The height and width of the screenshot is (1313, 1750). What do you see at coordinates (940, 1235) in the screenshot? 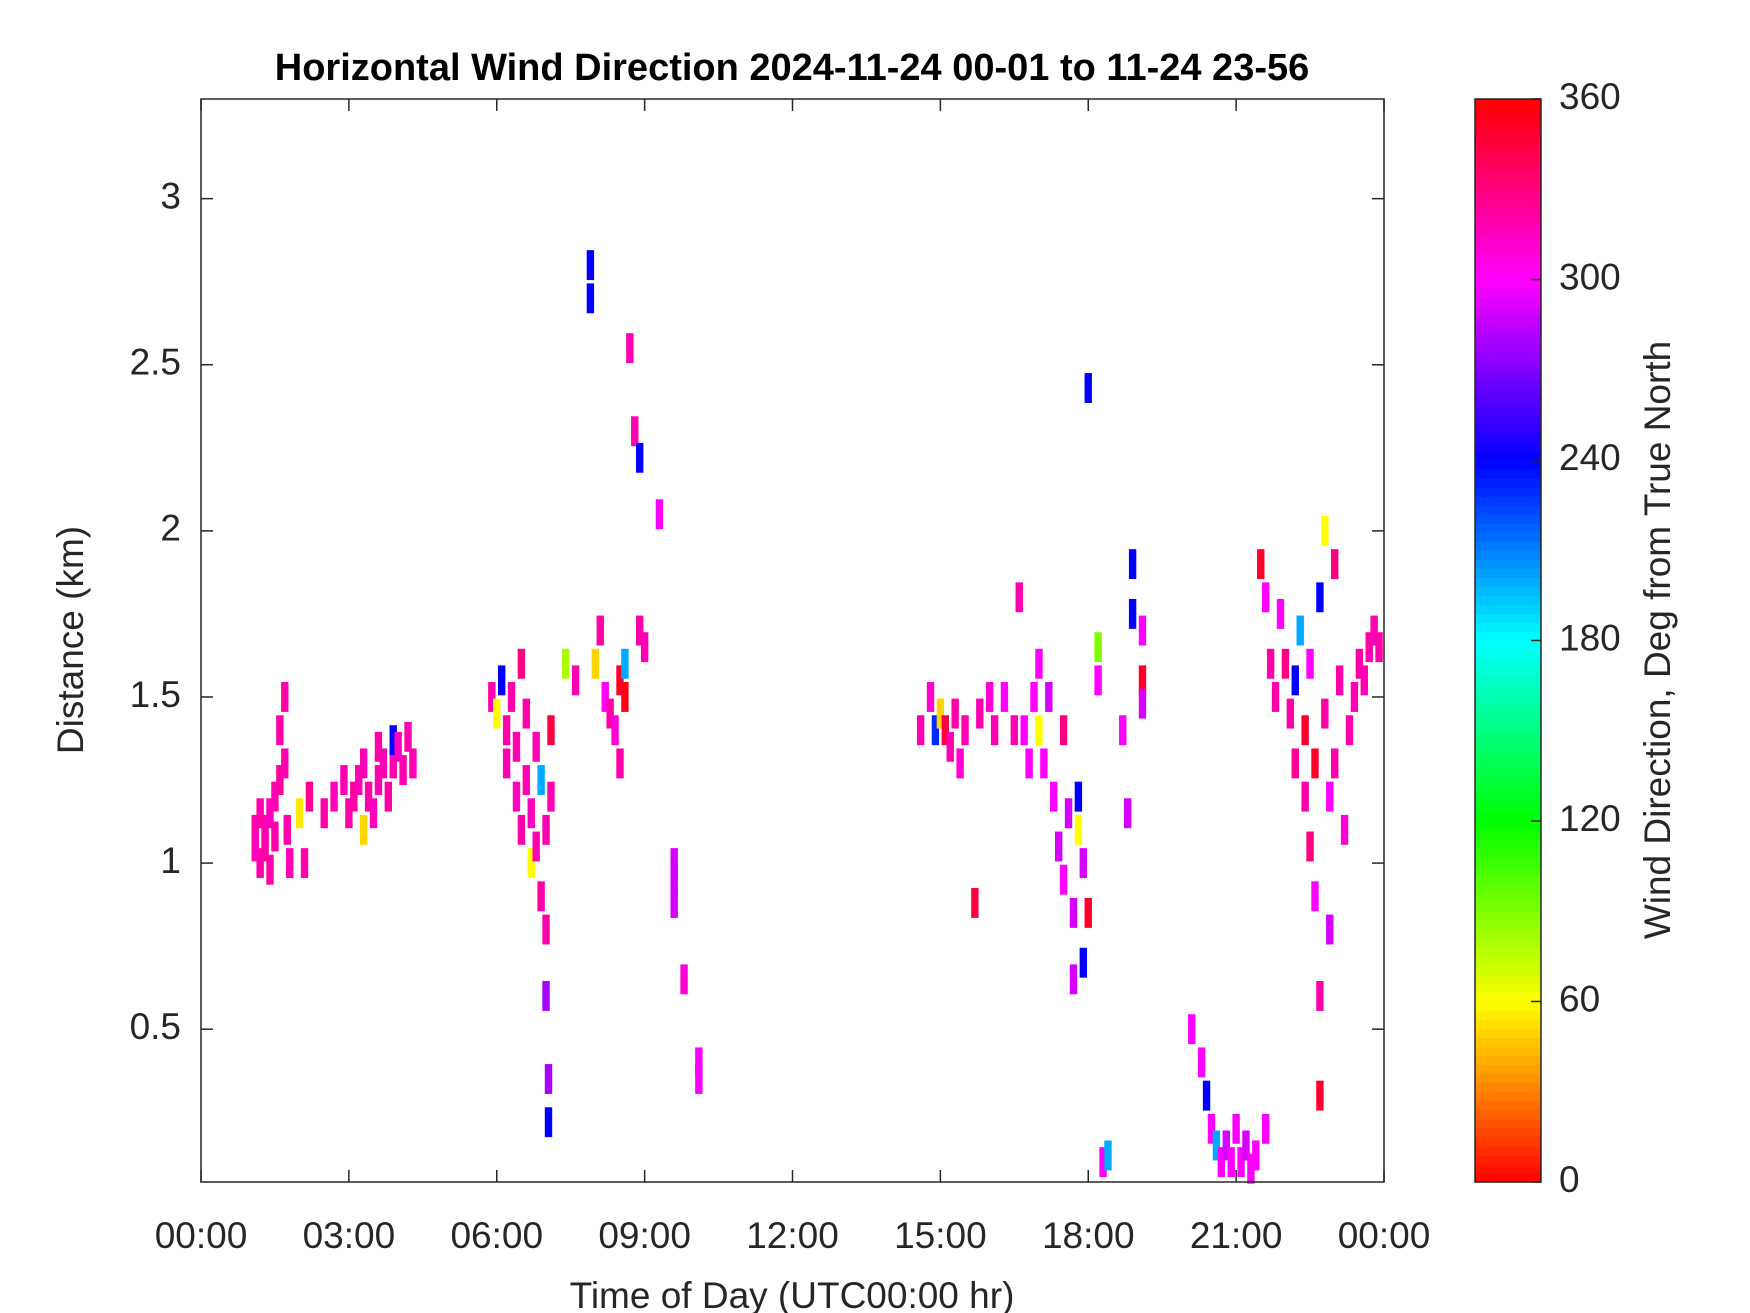
I see `x-tick-label: 15:00` at bounding box center [940, 1235].